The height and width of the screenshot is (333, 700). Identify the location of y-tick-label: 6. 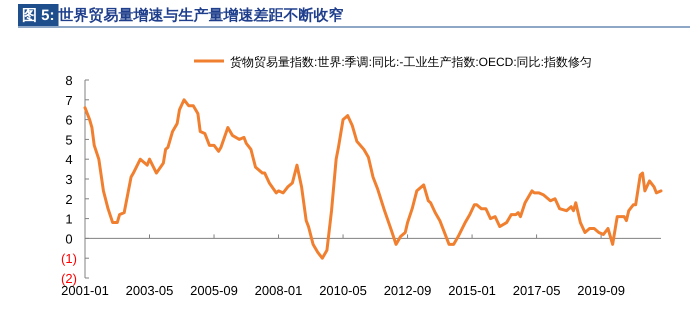
(69, 120).